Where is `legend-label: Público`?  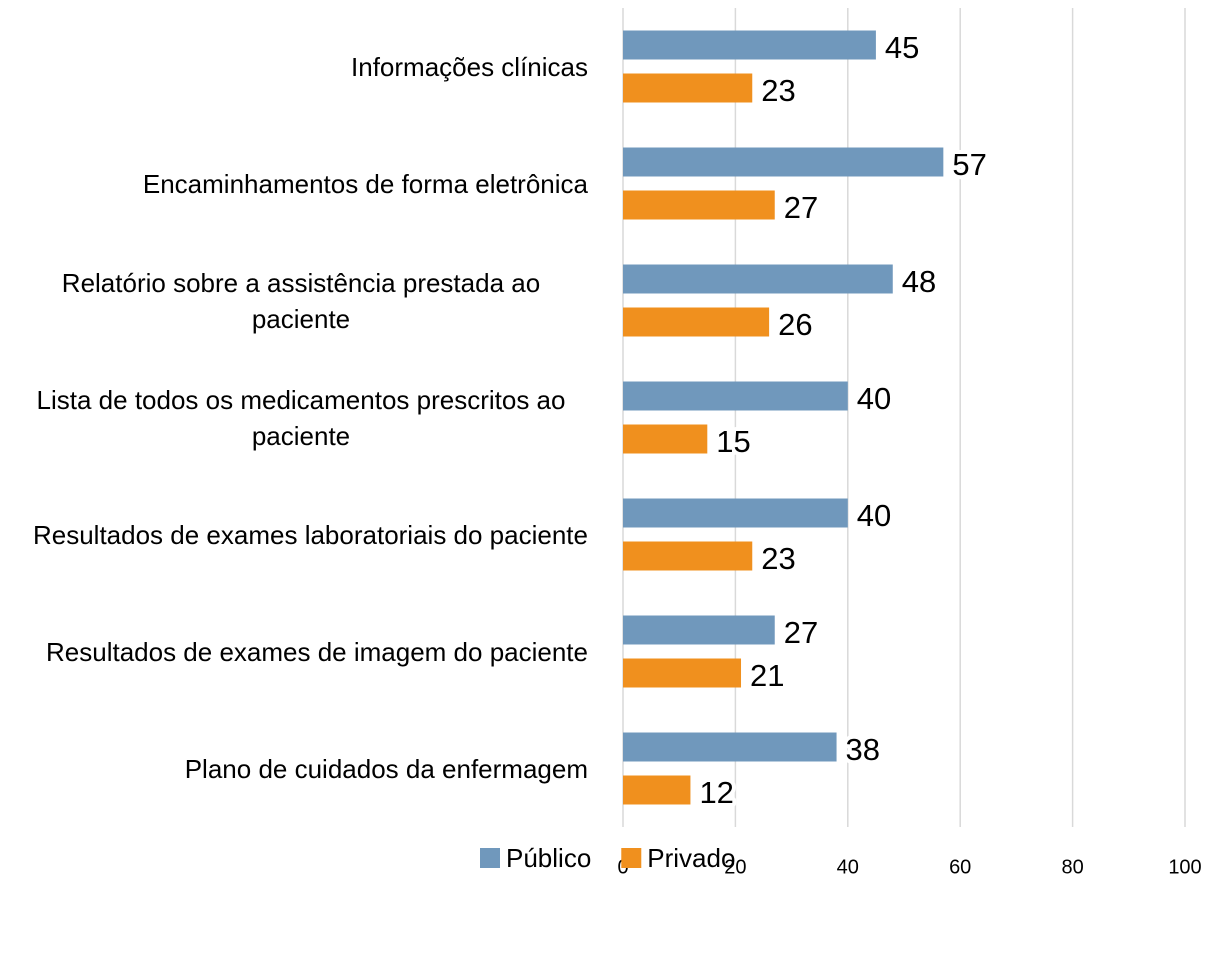
legend-label: Público is located at coordinates (548, 858).